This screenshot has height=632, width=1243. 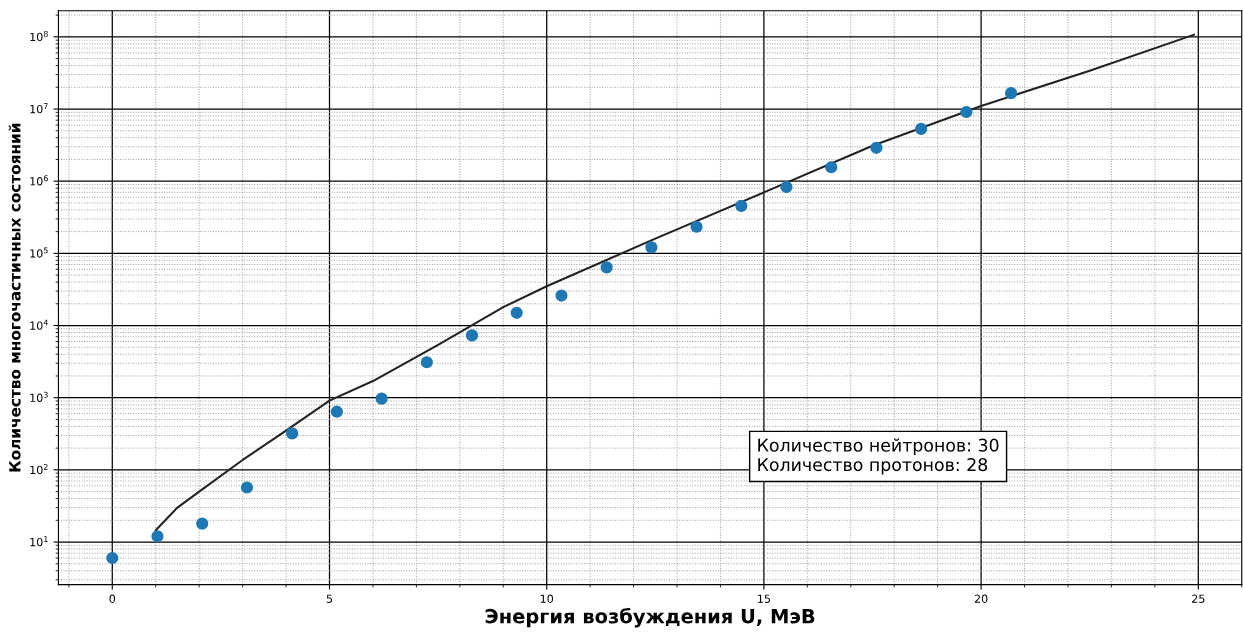 What do you see at coordinates (329, 598) in the screenshot?
I see `x-tick-label: 5` at bounding box center [329, 598].